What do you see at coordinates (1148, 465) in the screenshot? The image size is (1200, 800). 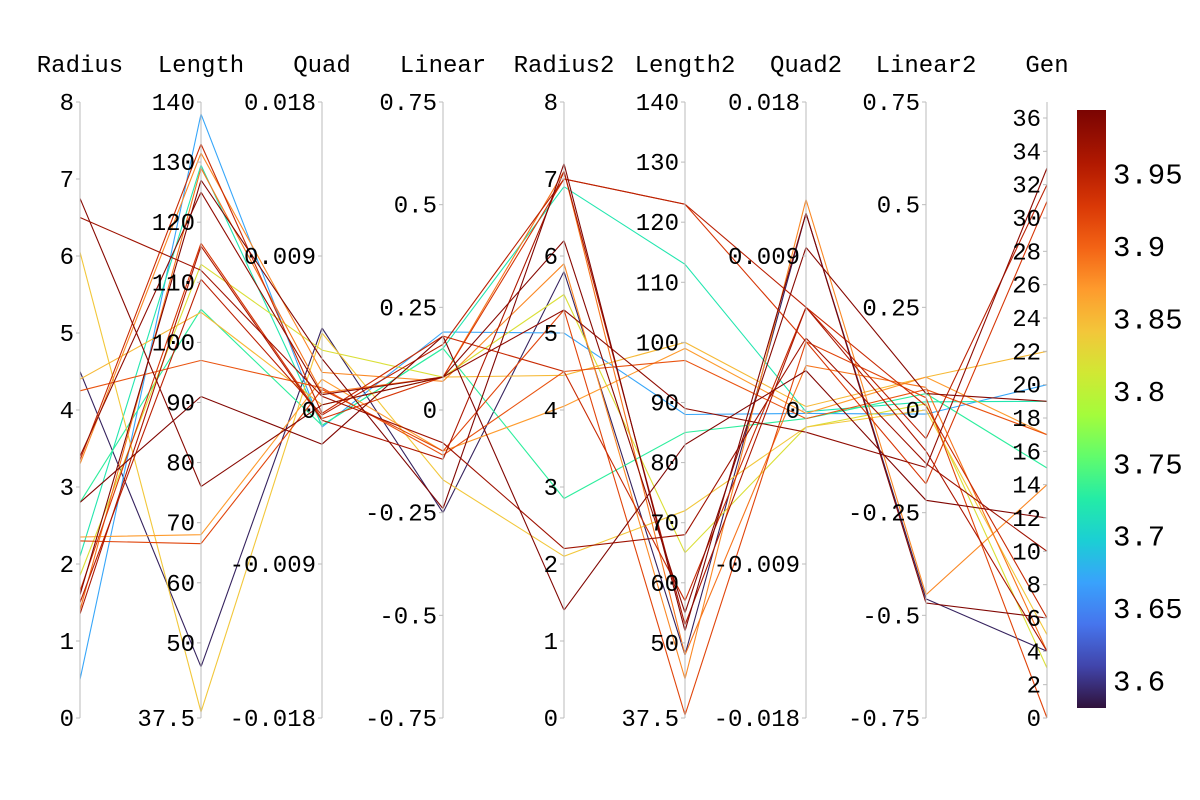 I see `colorbar-tick-label: 3.75` at bounding box center [1148, 465].